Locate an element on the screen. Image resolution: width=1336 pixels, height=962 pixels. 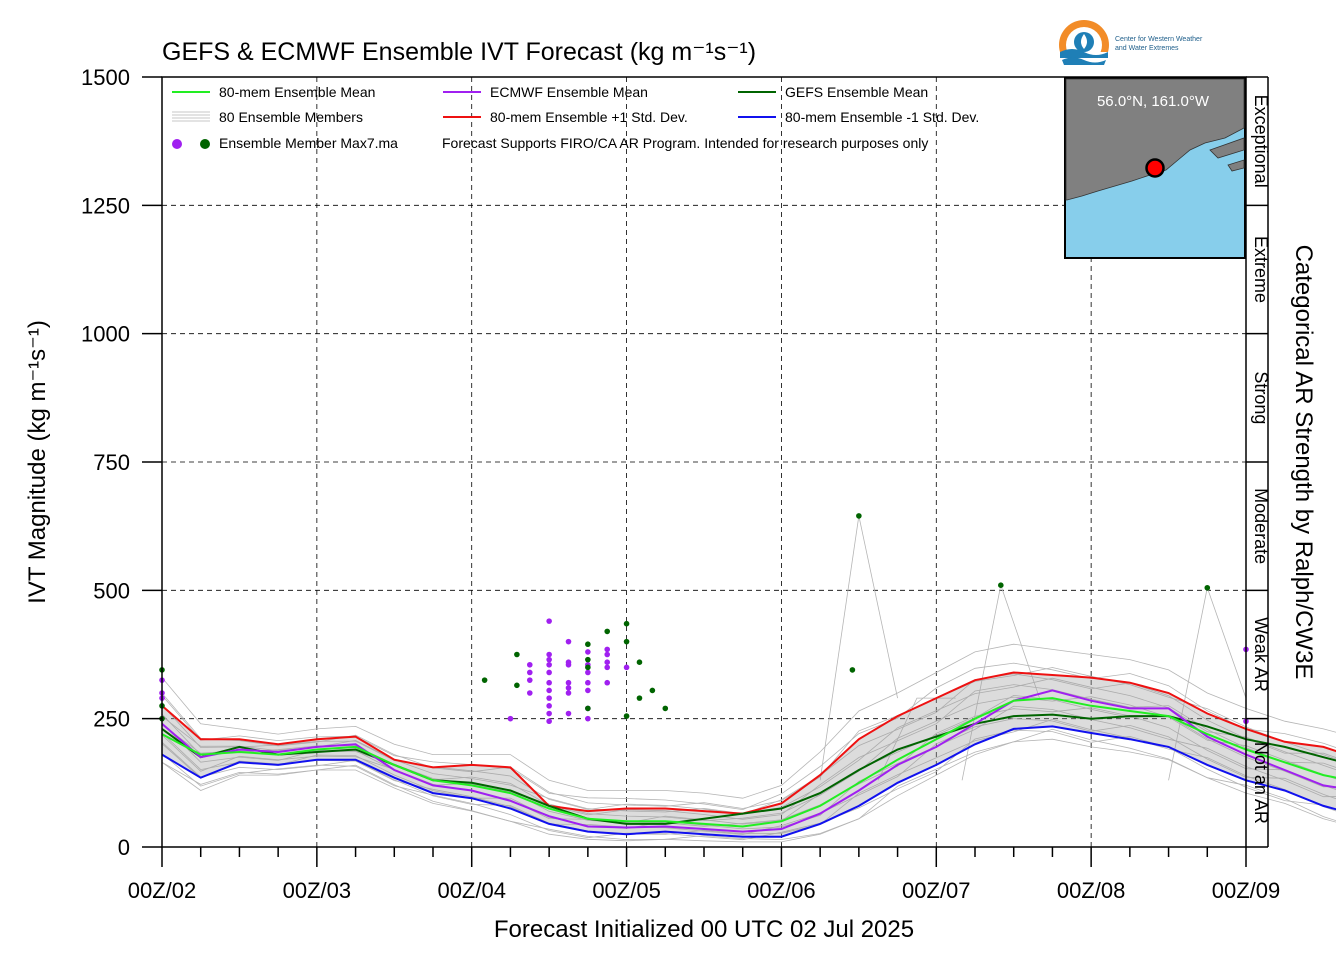
x-tick-label: 00Z/06 is located at coordinates (781, 890).